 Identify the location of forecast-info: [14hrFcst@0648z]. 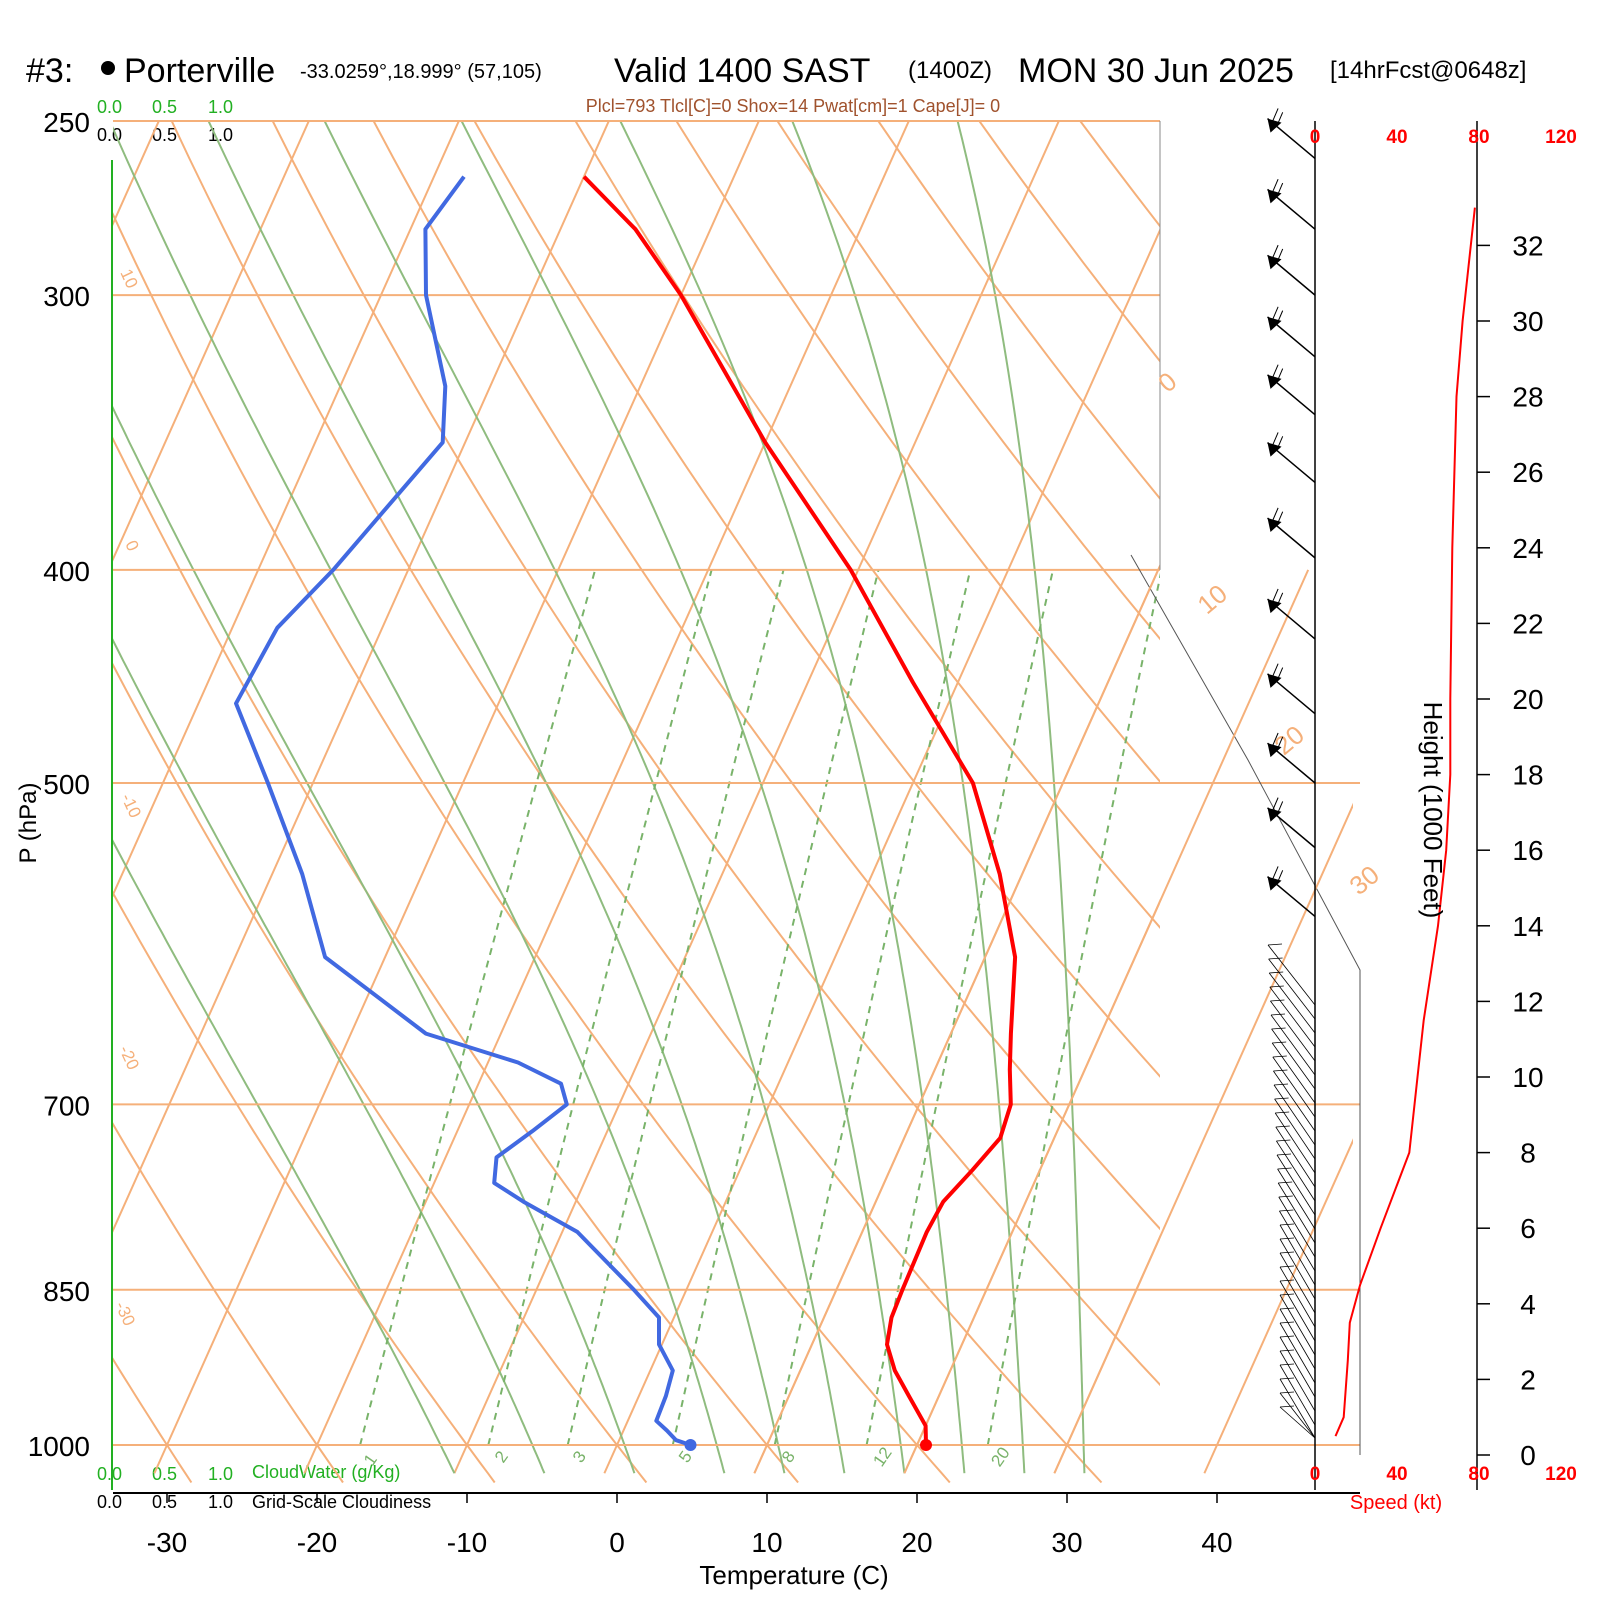
(1428, 70).